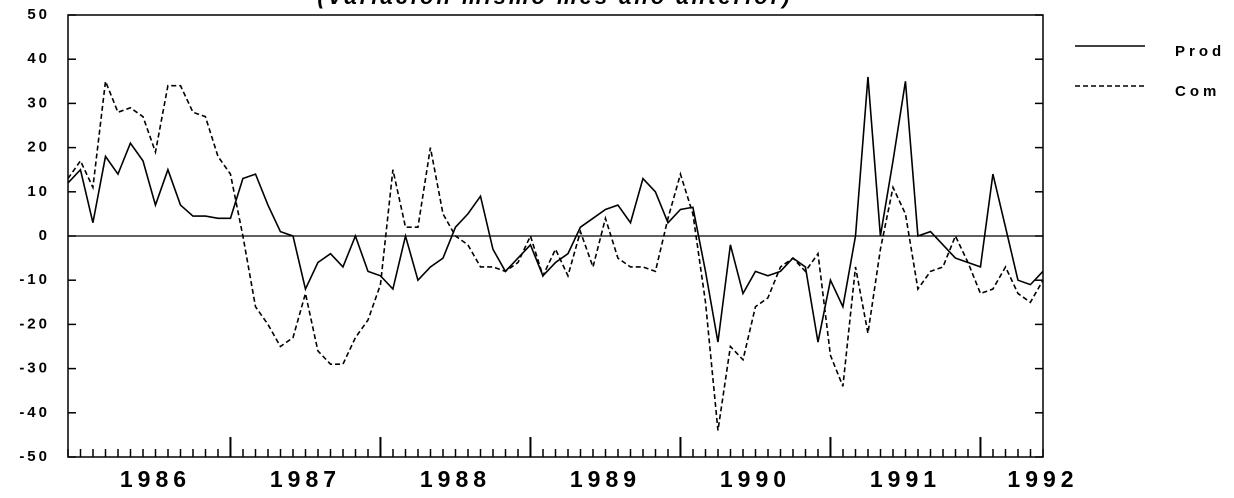 The image size is (1234, 498). Describe the element at coordinates (38, 191) in the screenshot. I see `y-tick-label: 10` at that location.